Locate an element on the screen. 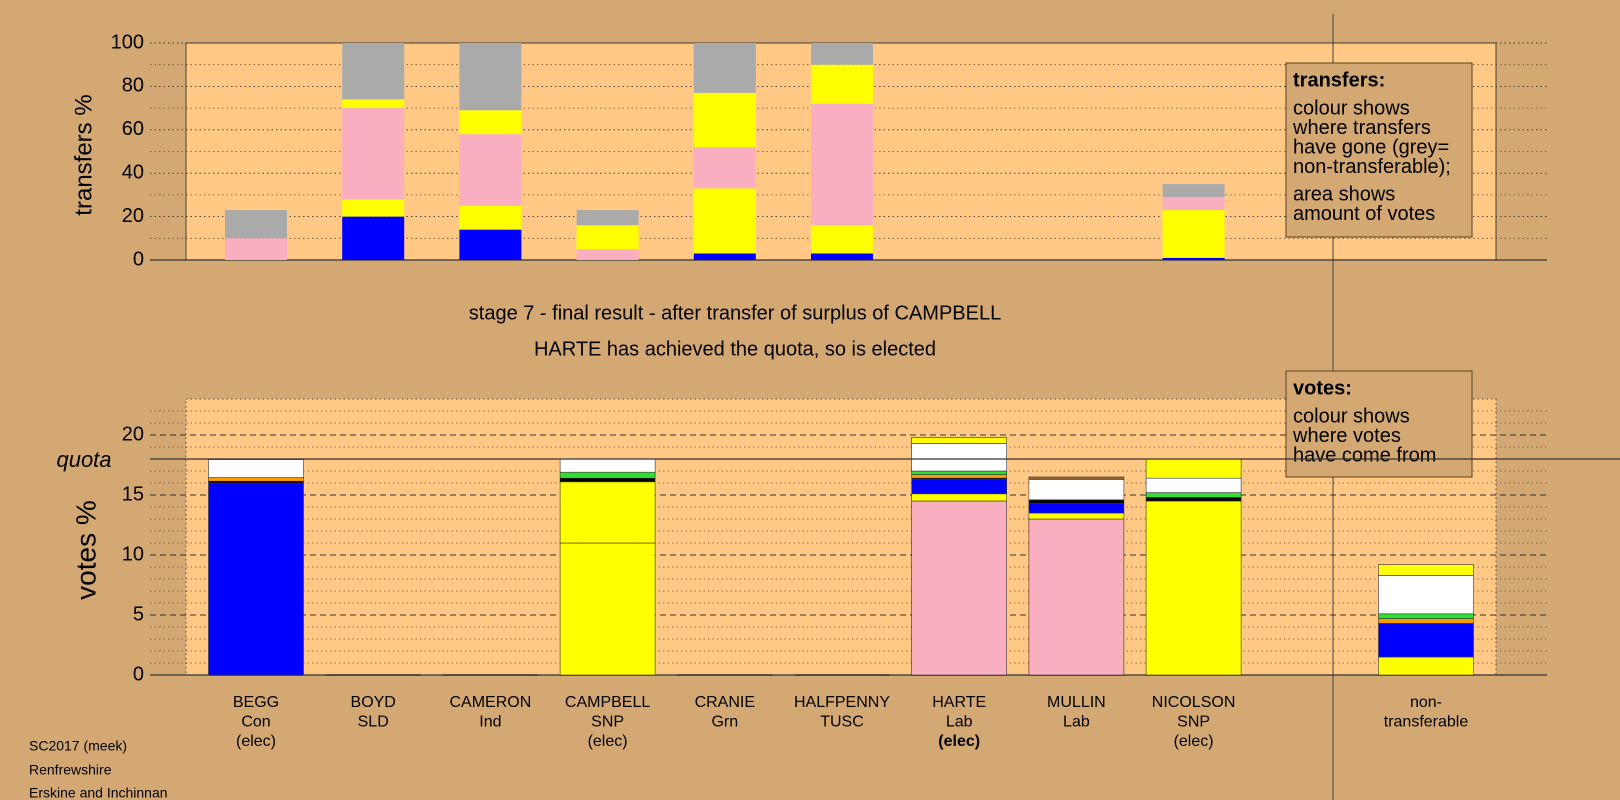 Image resolution: width=1620 pixels, height=800 pixels. x-tick-label: TUSC is located at coordinates (842, 722).